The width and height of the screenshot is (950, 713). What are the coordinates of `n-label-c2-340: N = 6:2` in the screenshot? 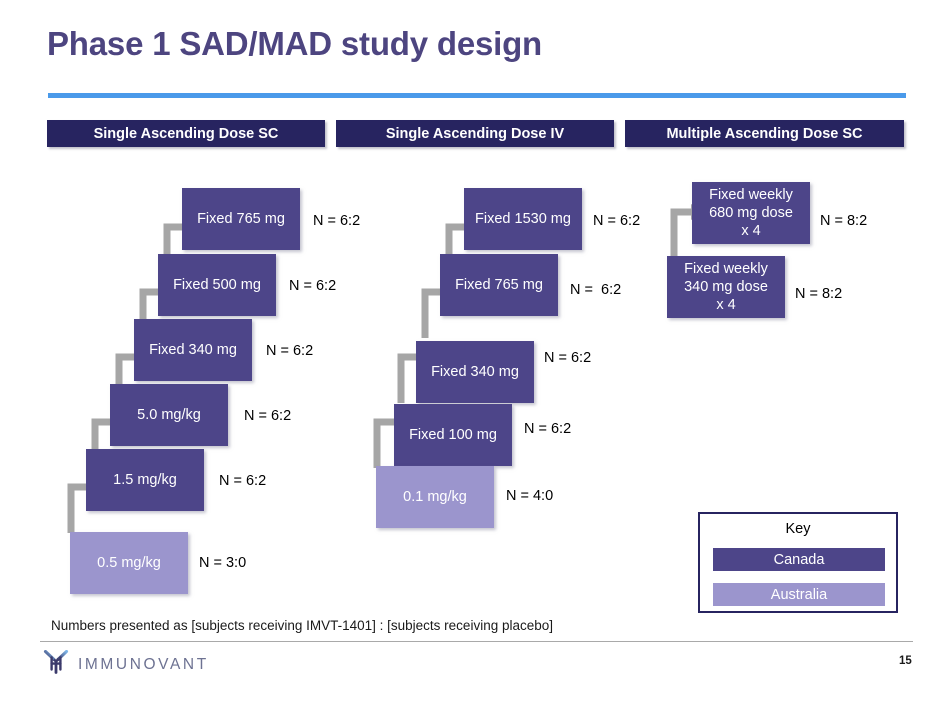 It's located at (568, 358).